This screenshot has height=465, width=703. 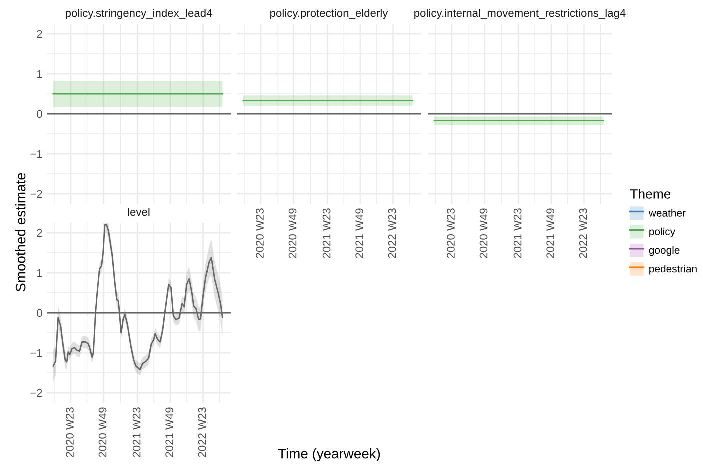 I want to click on chart-title: policy.stringency_index_lead4, so click(x=139, y=14).